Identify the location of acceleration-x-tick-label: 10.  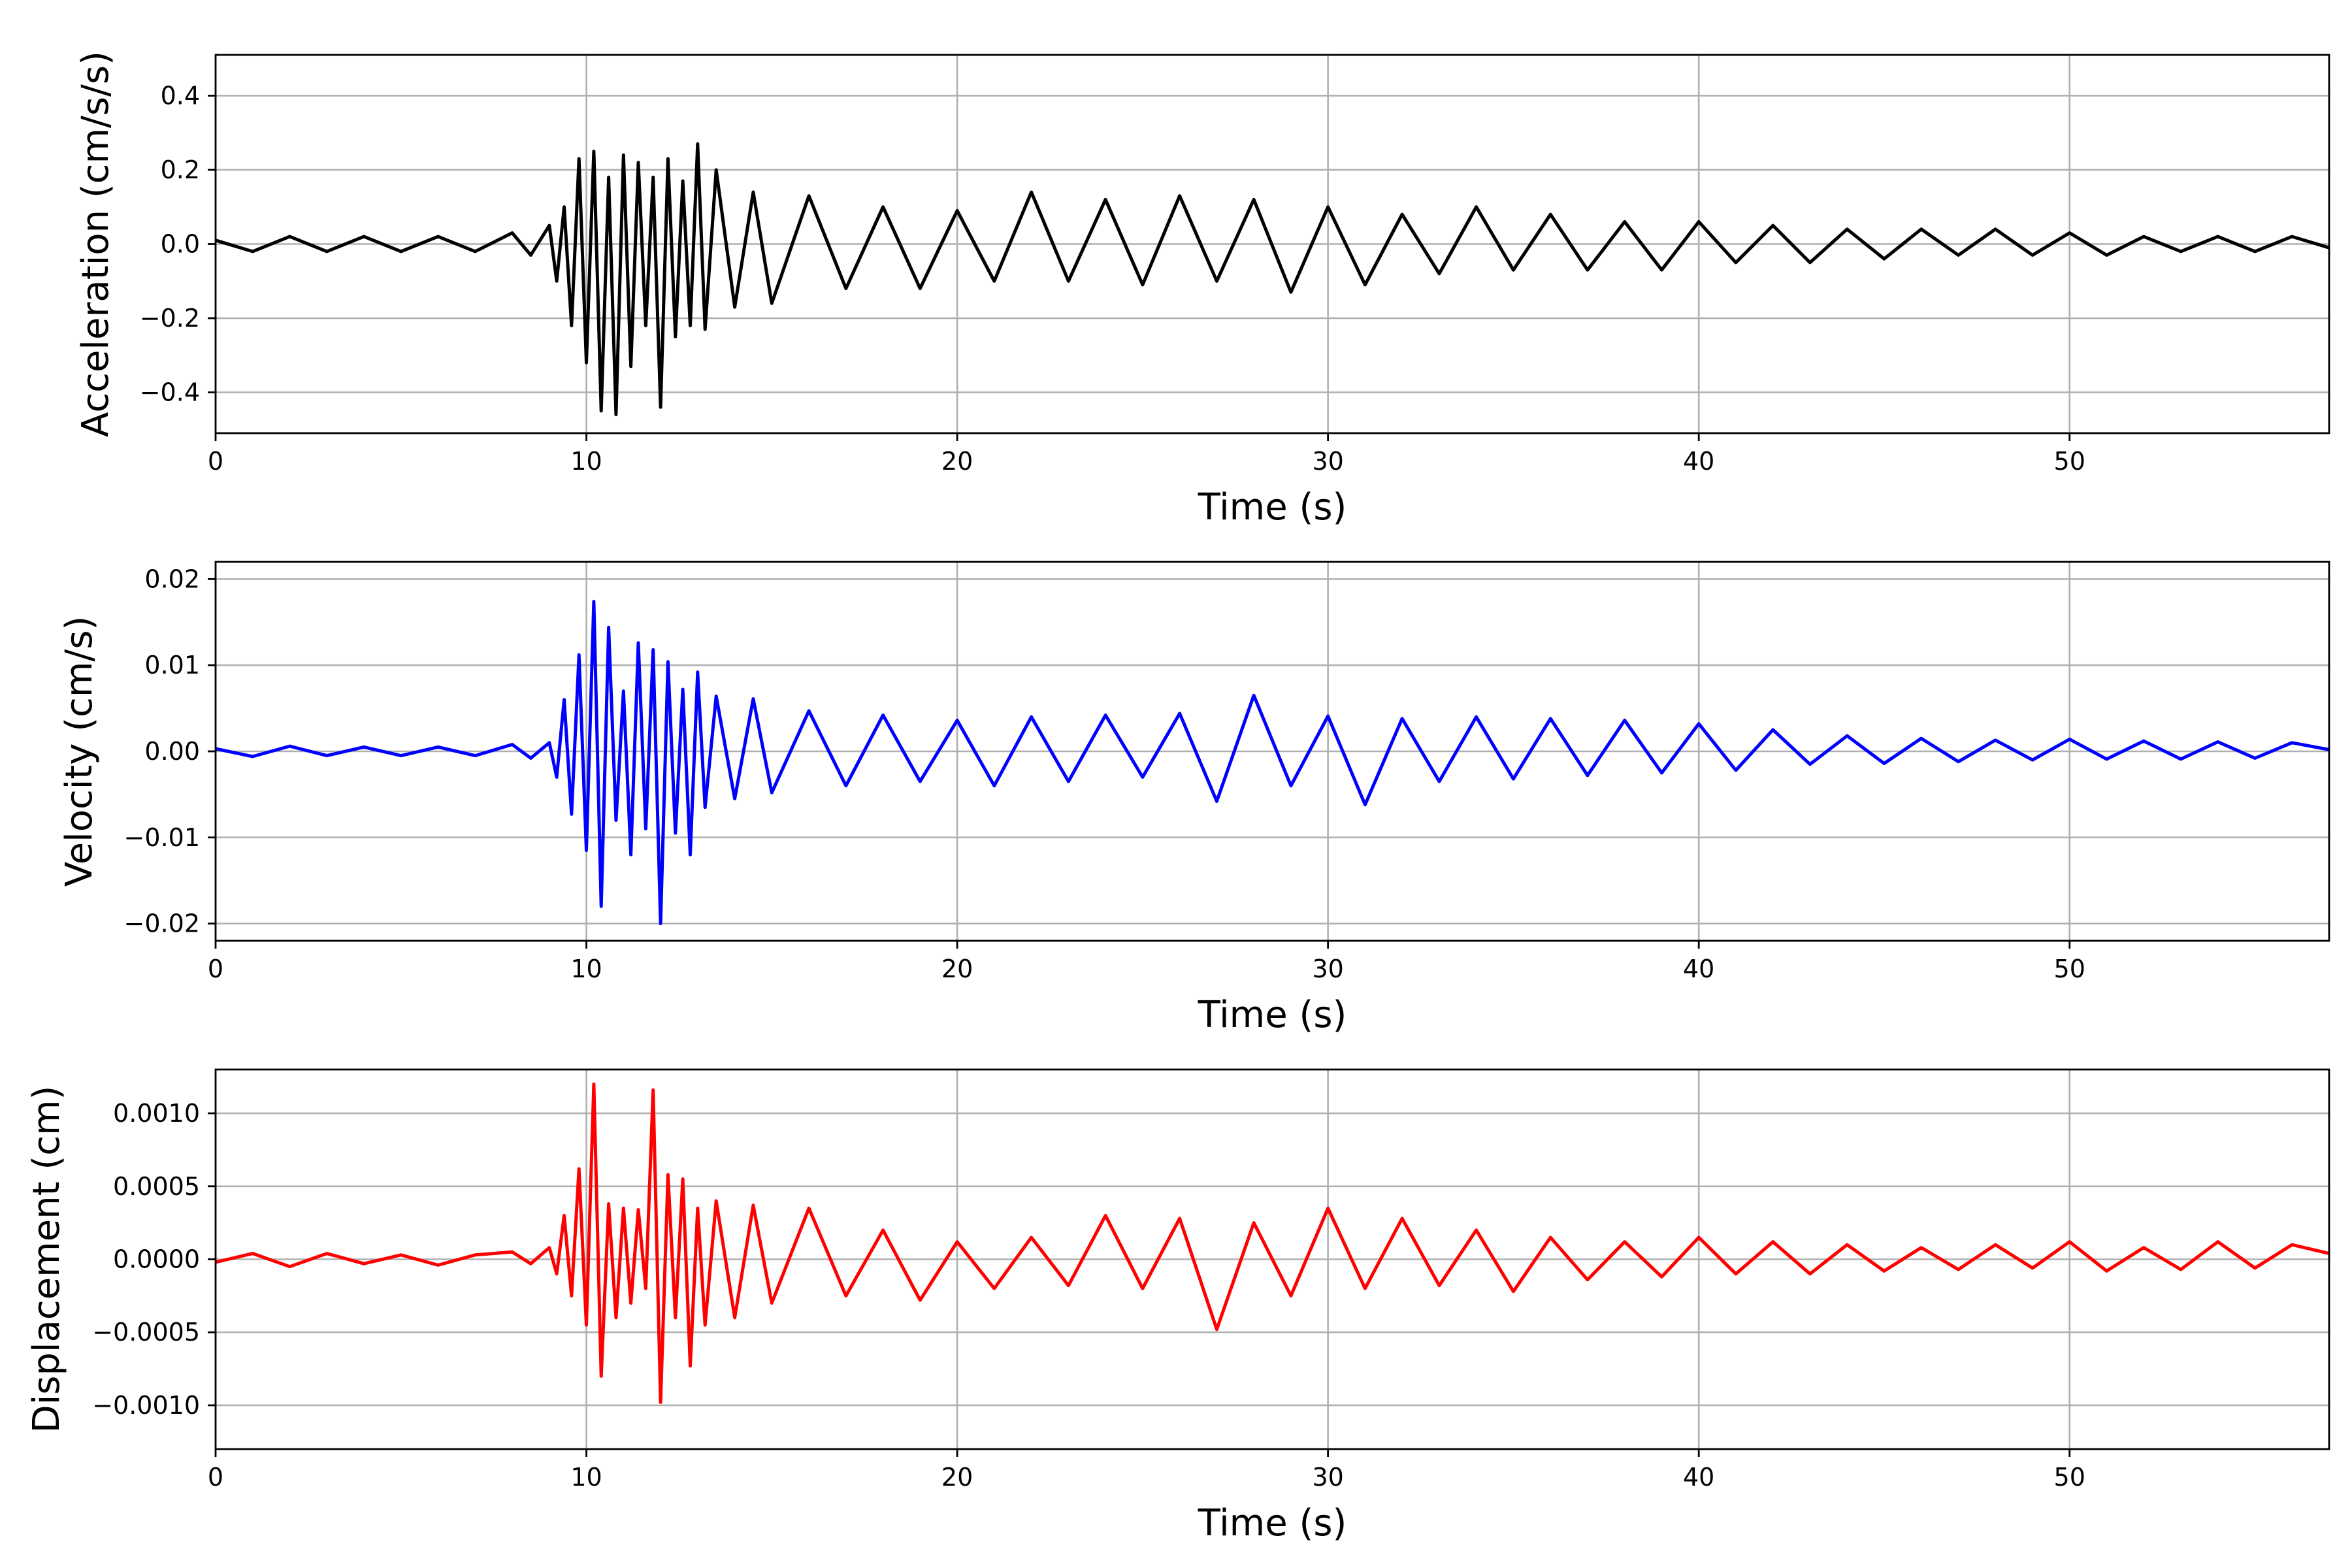
(586, 461).